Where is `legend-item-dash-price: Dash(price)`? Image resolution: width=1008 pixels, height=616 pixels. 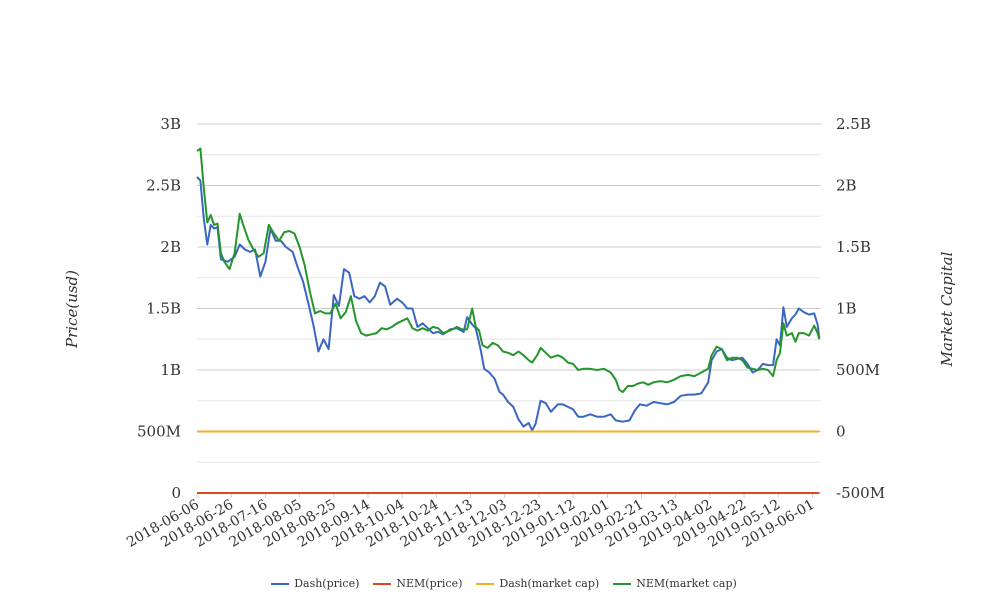 legend-item-dash-price: Dash(price) is located at coordinates (315, 583).